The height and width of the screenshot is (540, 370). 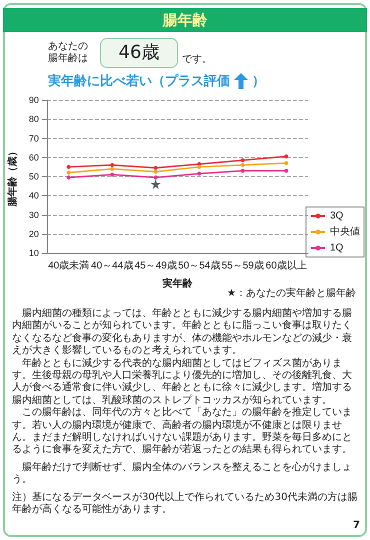 What do you see at coordinates (33, 195) in the screenshot?
I see `y-tick-label: 40` at bounding box center [33, 195].